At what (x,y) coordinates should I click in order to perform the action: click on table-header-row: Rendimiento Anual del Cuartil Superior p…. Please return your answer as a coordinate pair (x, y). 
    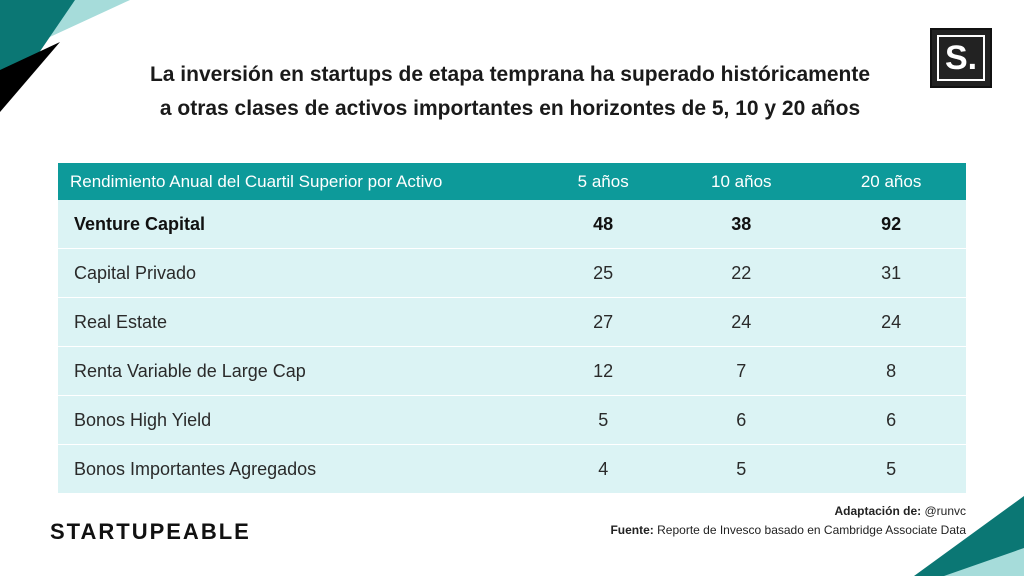
    Looking at the image, I should click on (512, 181).